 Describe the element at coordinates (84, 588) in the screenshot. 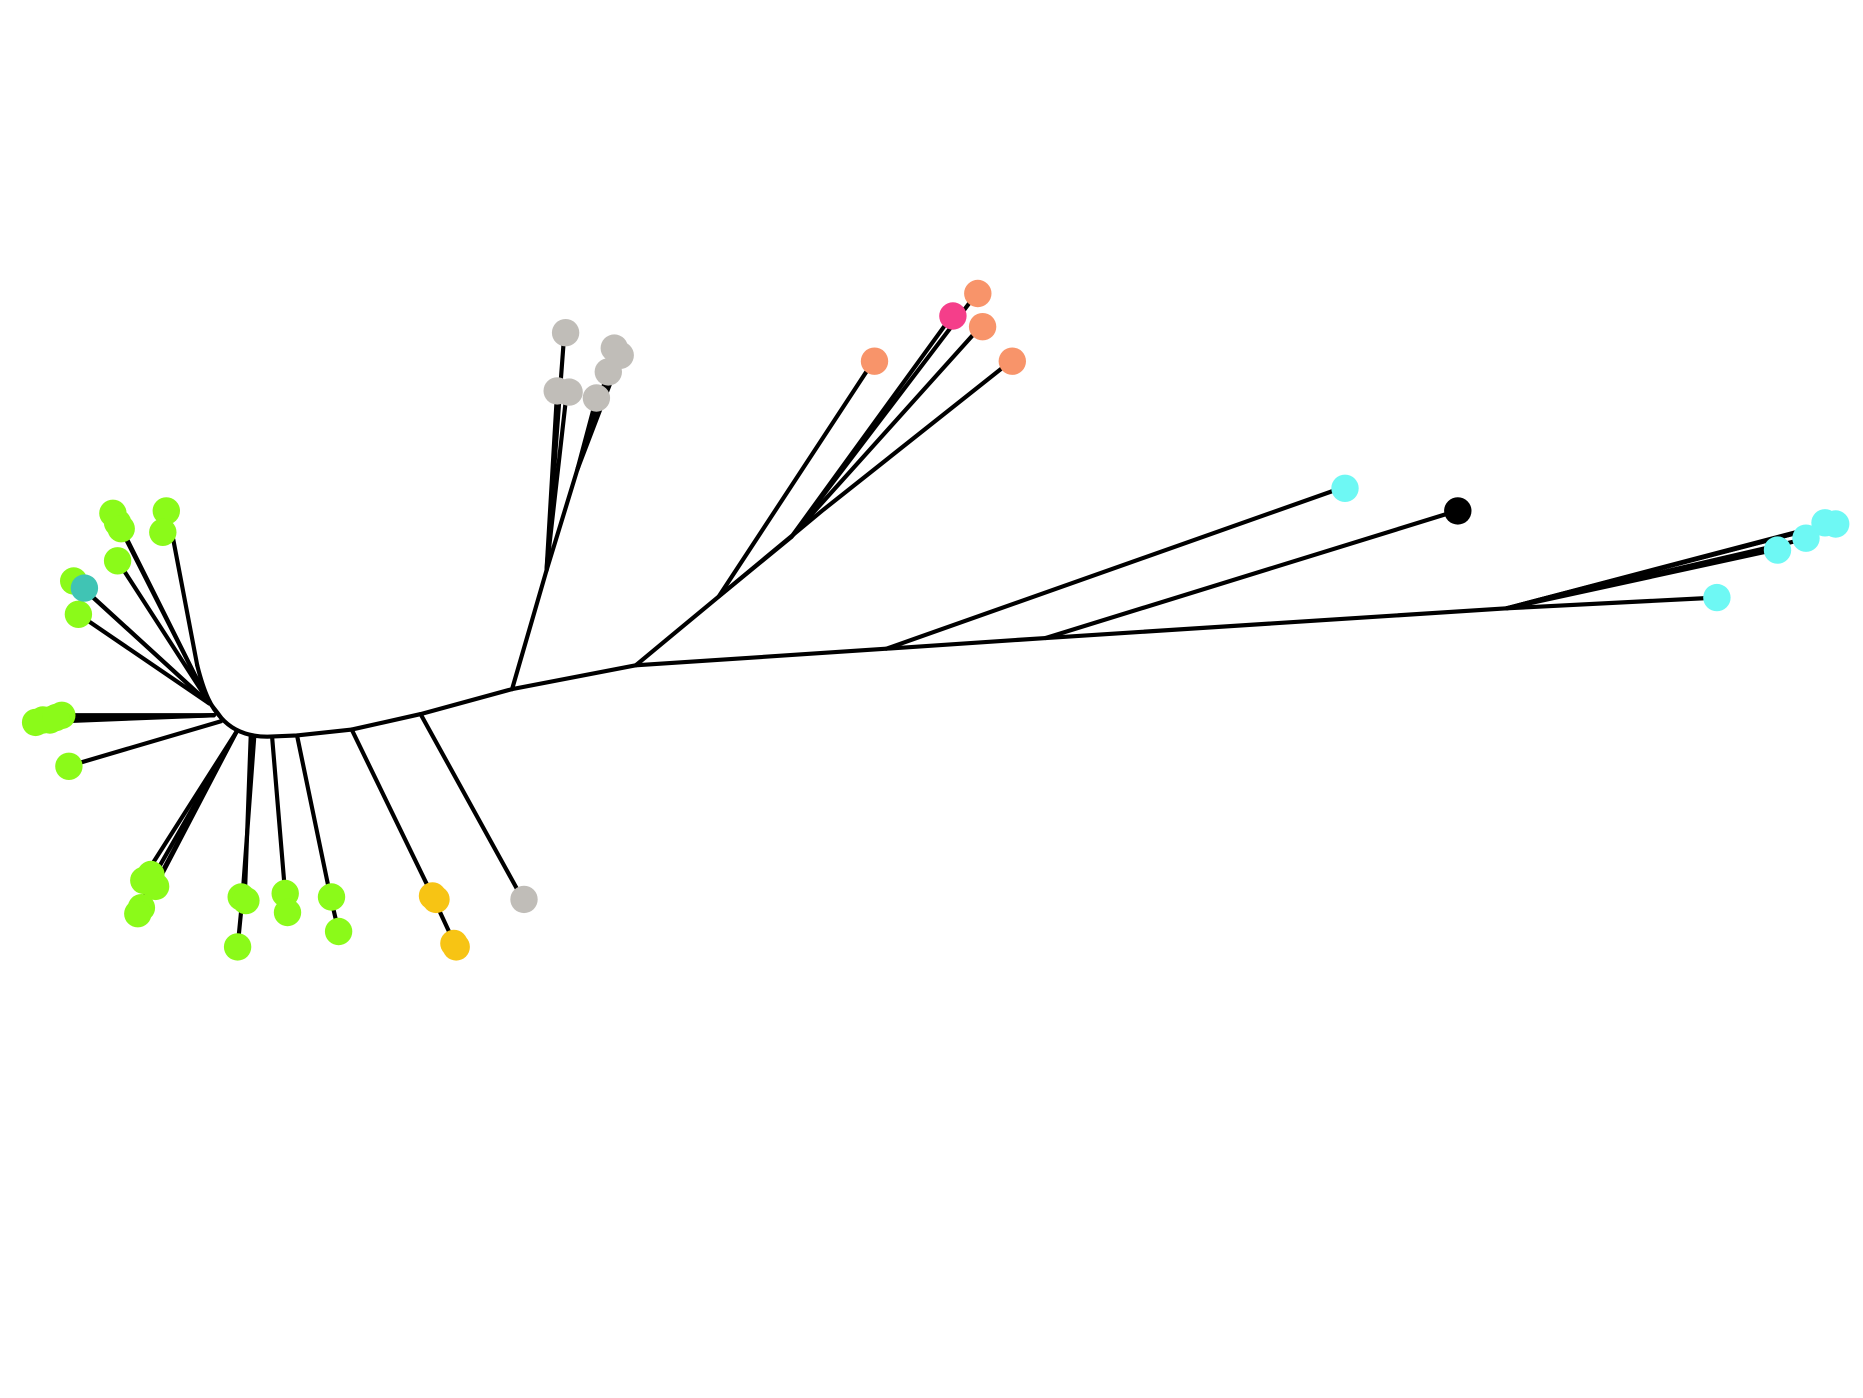

I see `leaf-node-teal` at that location.